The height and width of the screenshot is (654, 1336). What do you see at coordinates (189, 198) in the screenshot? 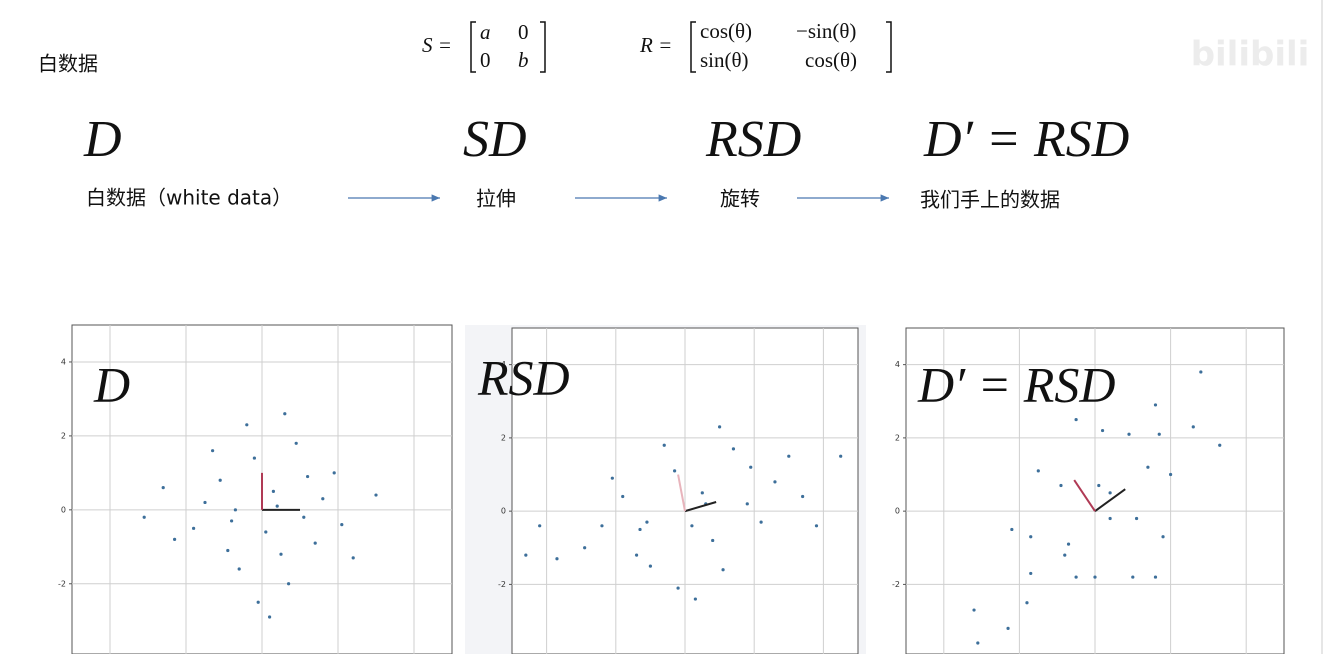
I see `pipeline-label: 白数据（white data）` at bounding box center [189, 198].